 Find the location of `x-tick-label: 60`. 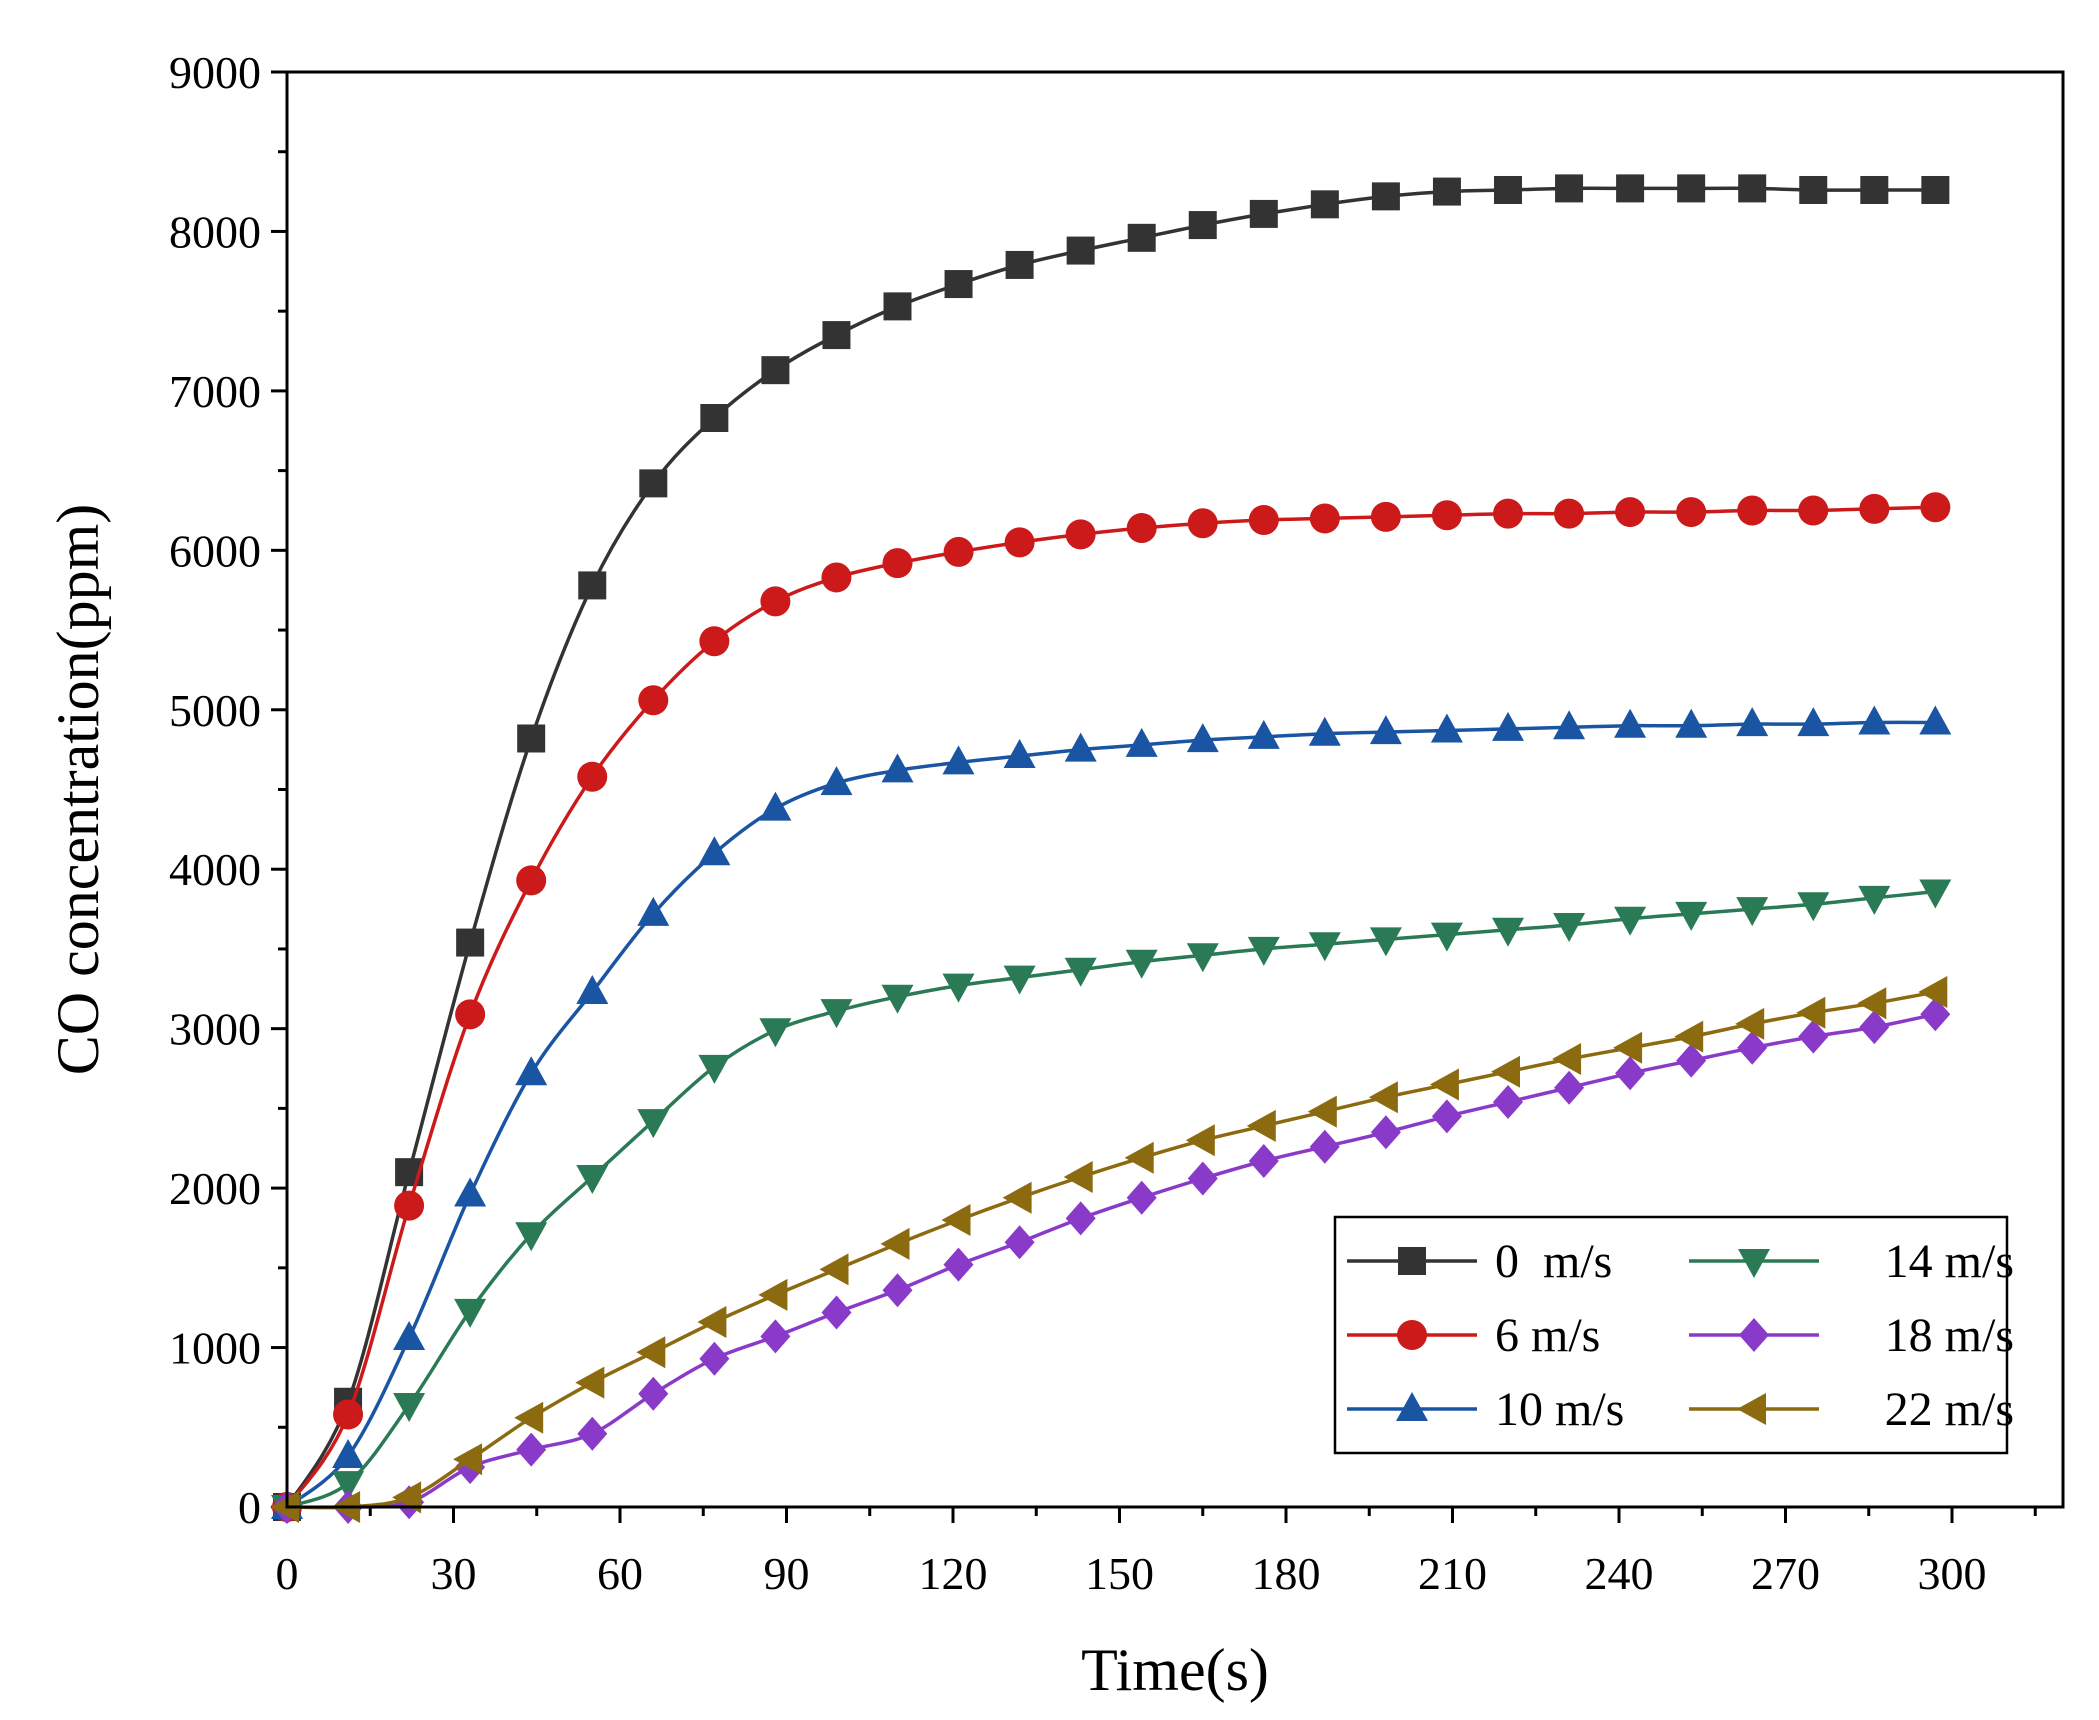

x-tick-label: 60 is located at coordinates (620, 1573).